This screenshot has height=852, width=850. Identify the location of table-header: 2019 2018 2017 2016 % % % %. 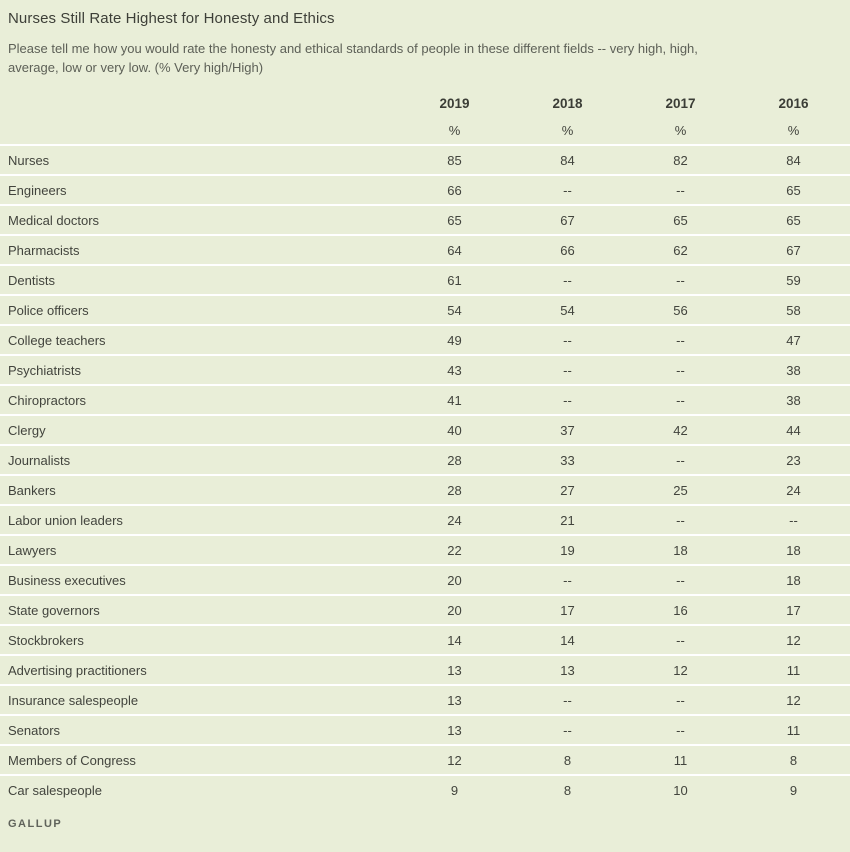
(425, 117).